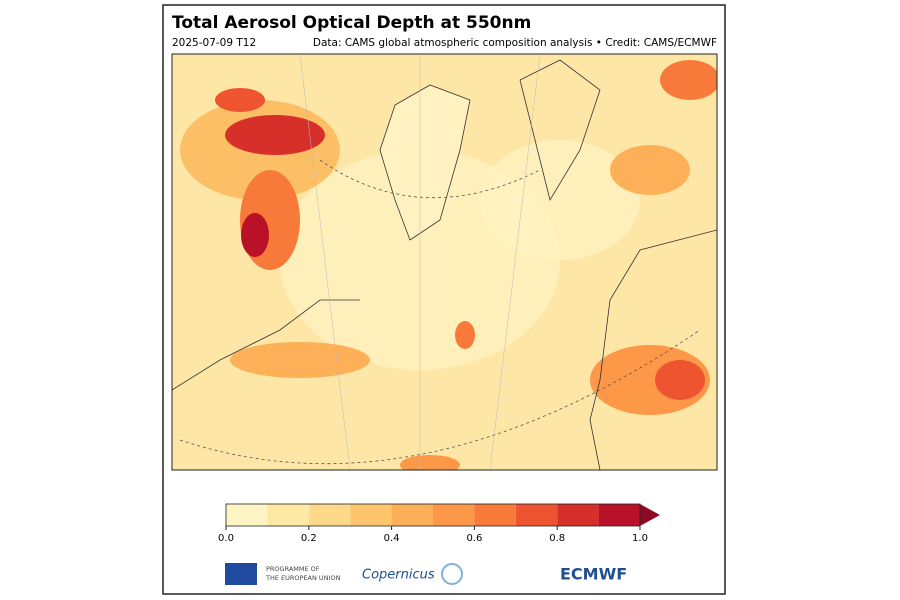 This screenshot has height=600, width=900. What do you see at coordinates (351, 23) in the screenshot?
I see `title: Total Aerosol Optical Depth at 550nm` at bounding box center [351, 23].